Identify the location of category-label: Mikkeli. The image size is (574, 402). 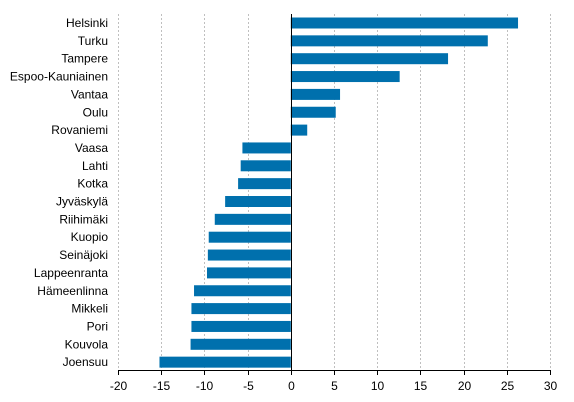
(89, 309).